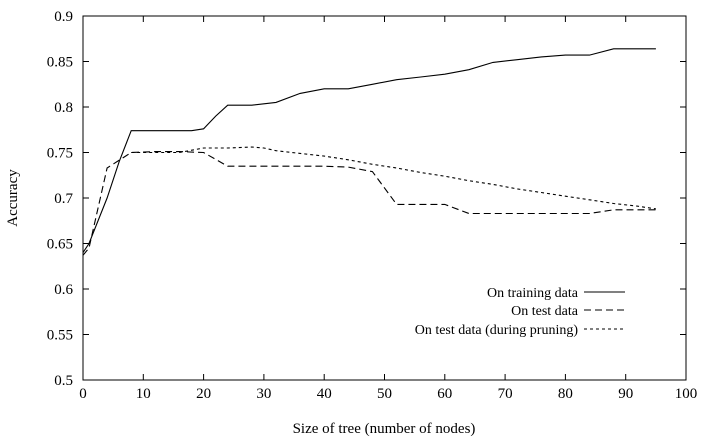 The height and width of the screenshot is (441, 703). Describe the element at coordinates (63, 381) in the screenshot. I see `y-tick-label: 0.5` at that location.